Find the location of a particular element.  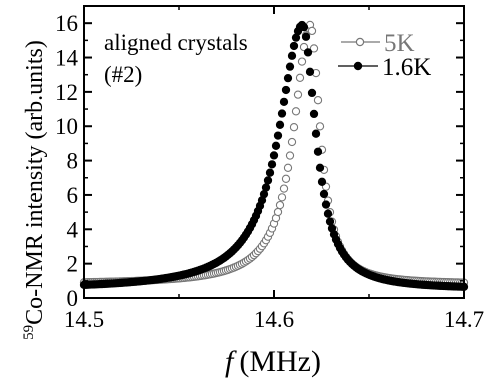

x-tick-label: 14.6 is located at coordinates (274, 319).